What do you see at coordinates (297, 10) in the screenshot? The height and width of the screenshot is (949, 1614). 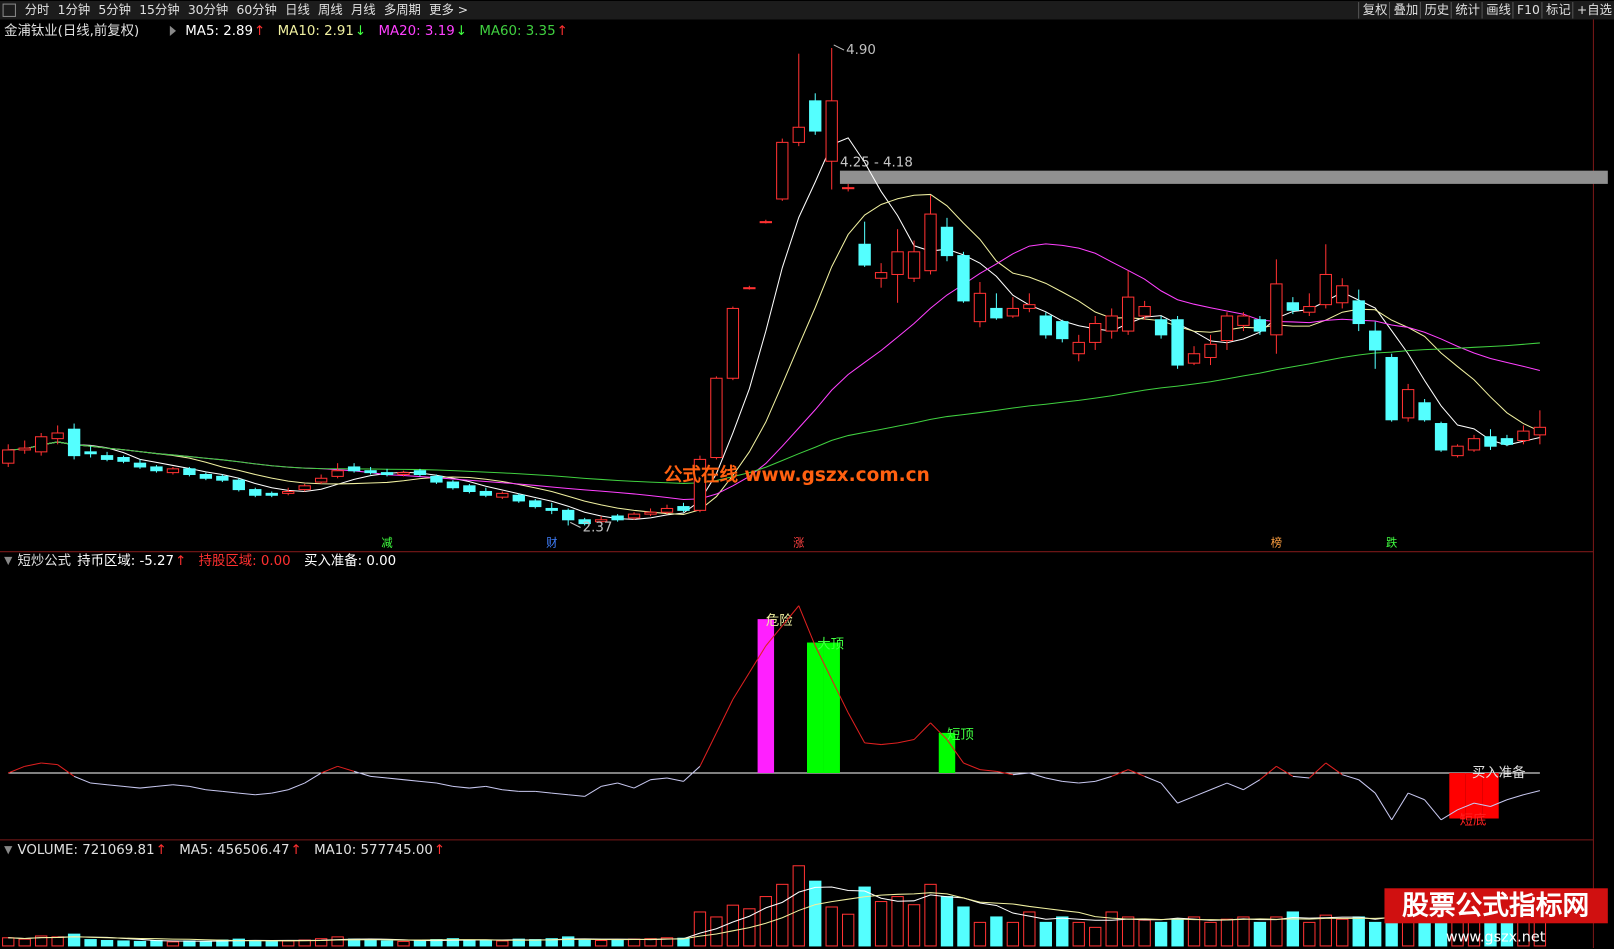 I see `period-tab: 日线` at bounding box center [297, 10].